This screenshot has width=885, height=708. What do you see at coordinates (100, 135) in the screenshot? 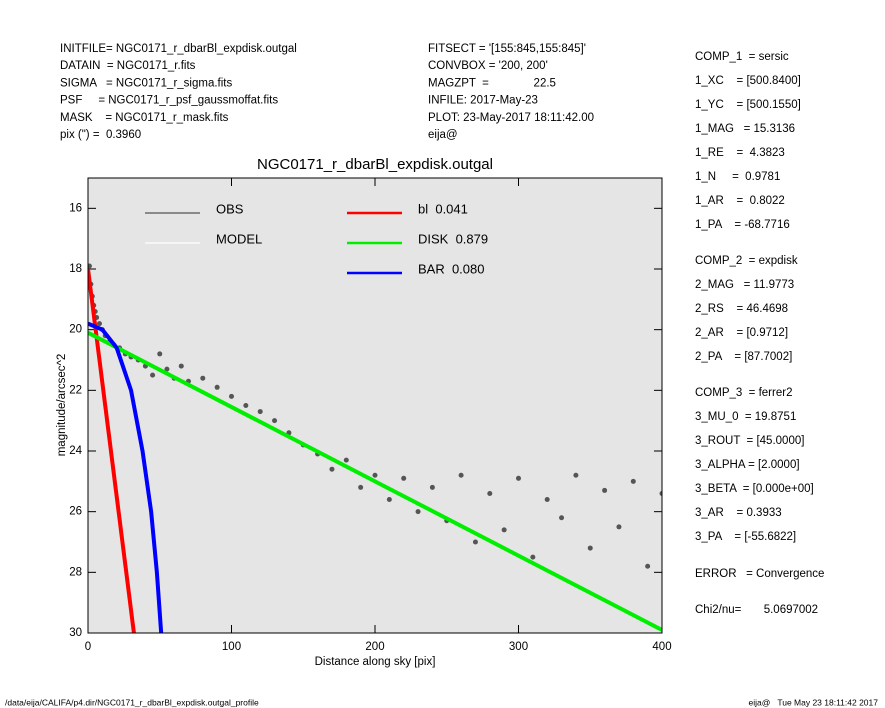
I see `header-left-line: pix (") = 0.3960` at bounding box center [100, 135].